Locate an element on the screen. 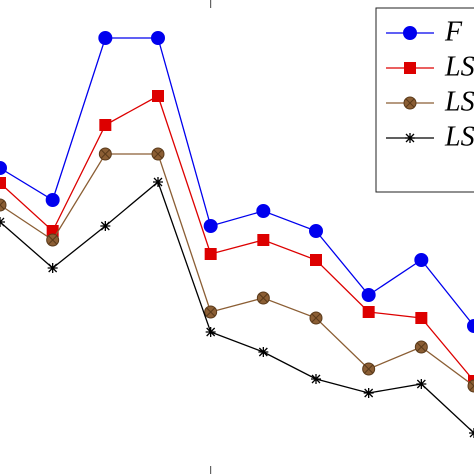 The image size is (474, 474). legend: F LS LS LS is located at coordinates (424, 100).